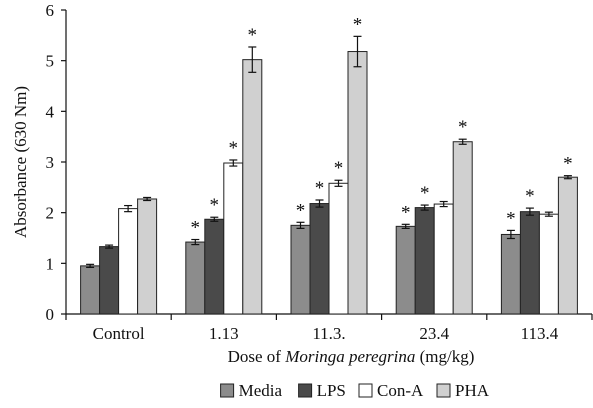 Image resolution: width=593 pixels, height=408 pixels. I want to click on x-category-label: 113.4, so click(540, 333).